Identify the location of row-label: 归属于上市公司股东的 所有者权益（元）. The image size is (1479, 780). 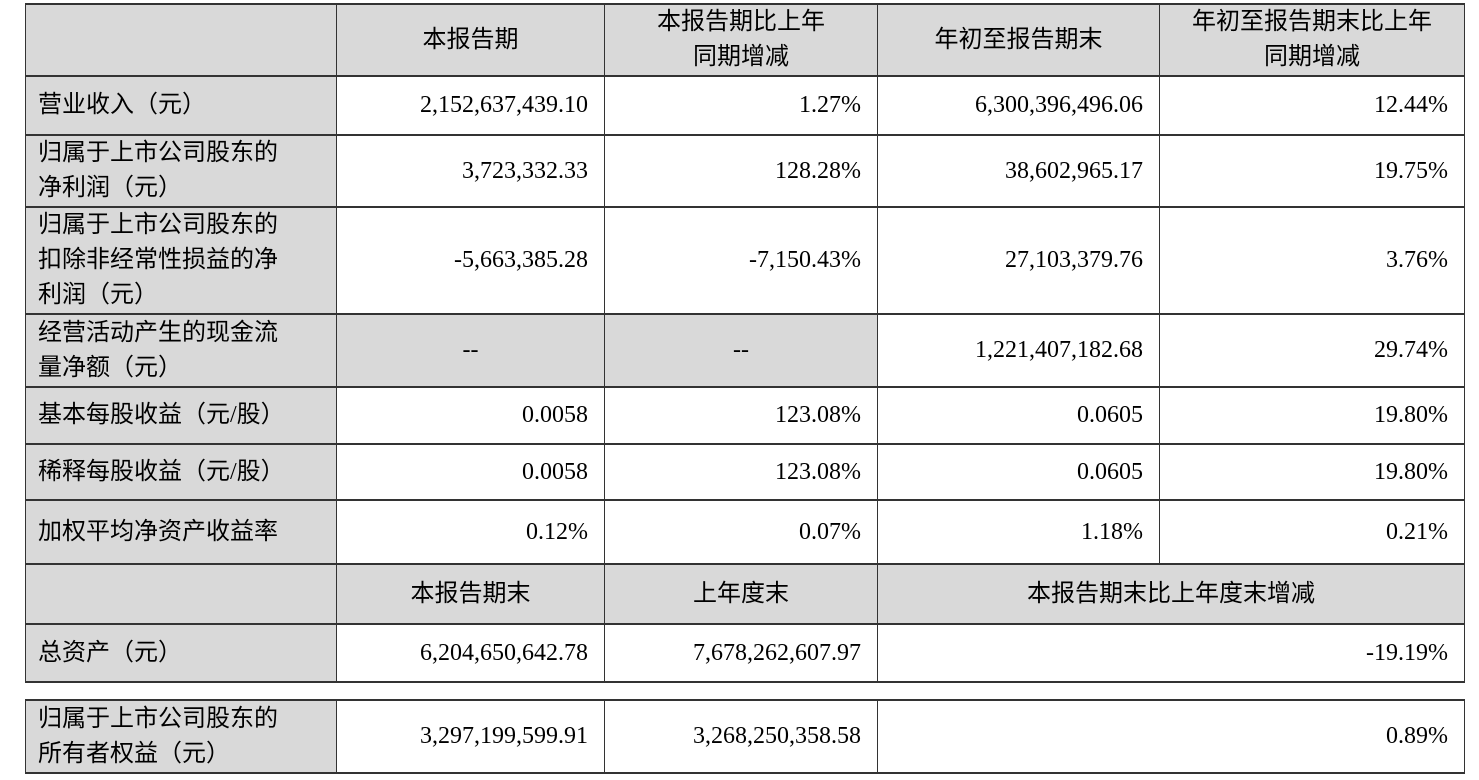
(181, 736).